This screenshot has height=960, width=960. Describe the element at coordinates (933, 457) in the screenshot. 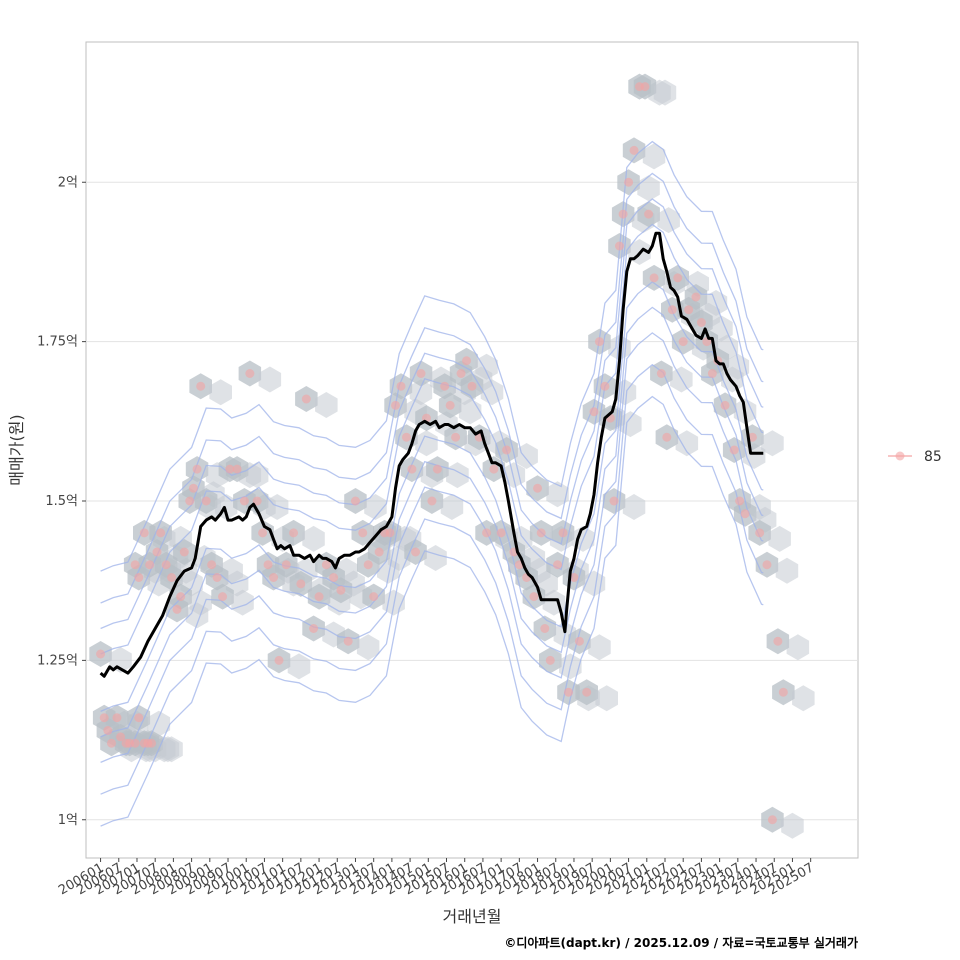

I see `legend-label-85: 85` at that location.